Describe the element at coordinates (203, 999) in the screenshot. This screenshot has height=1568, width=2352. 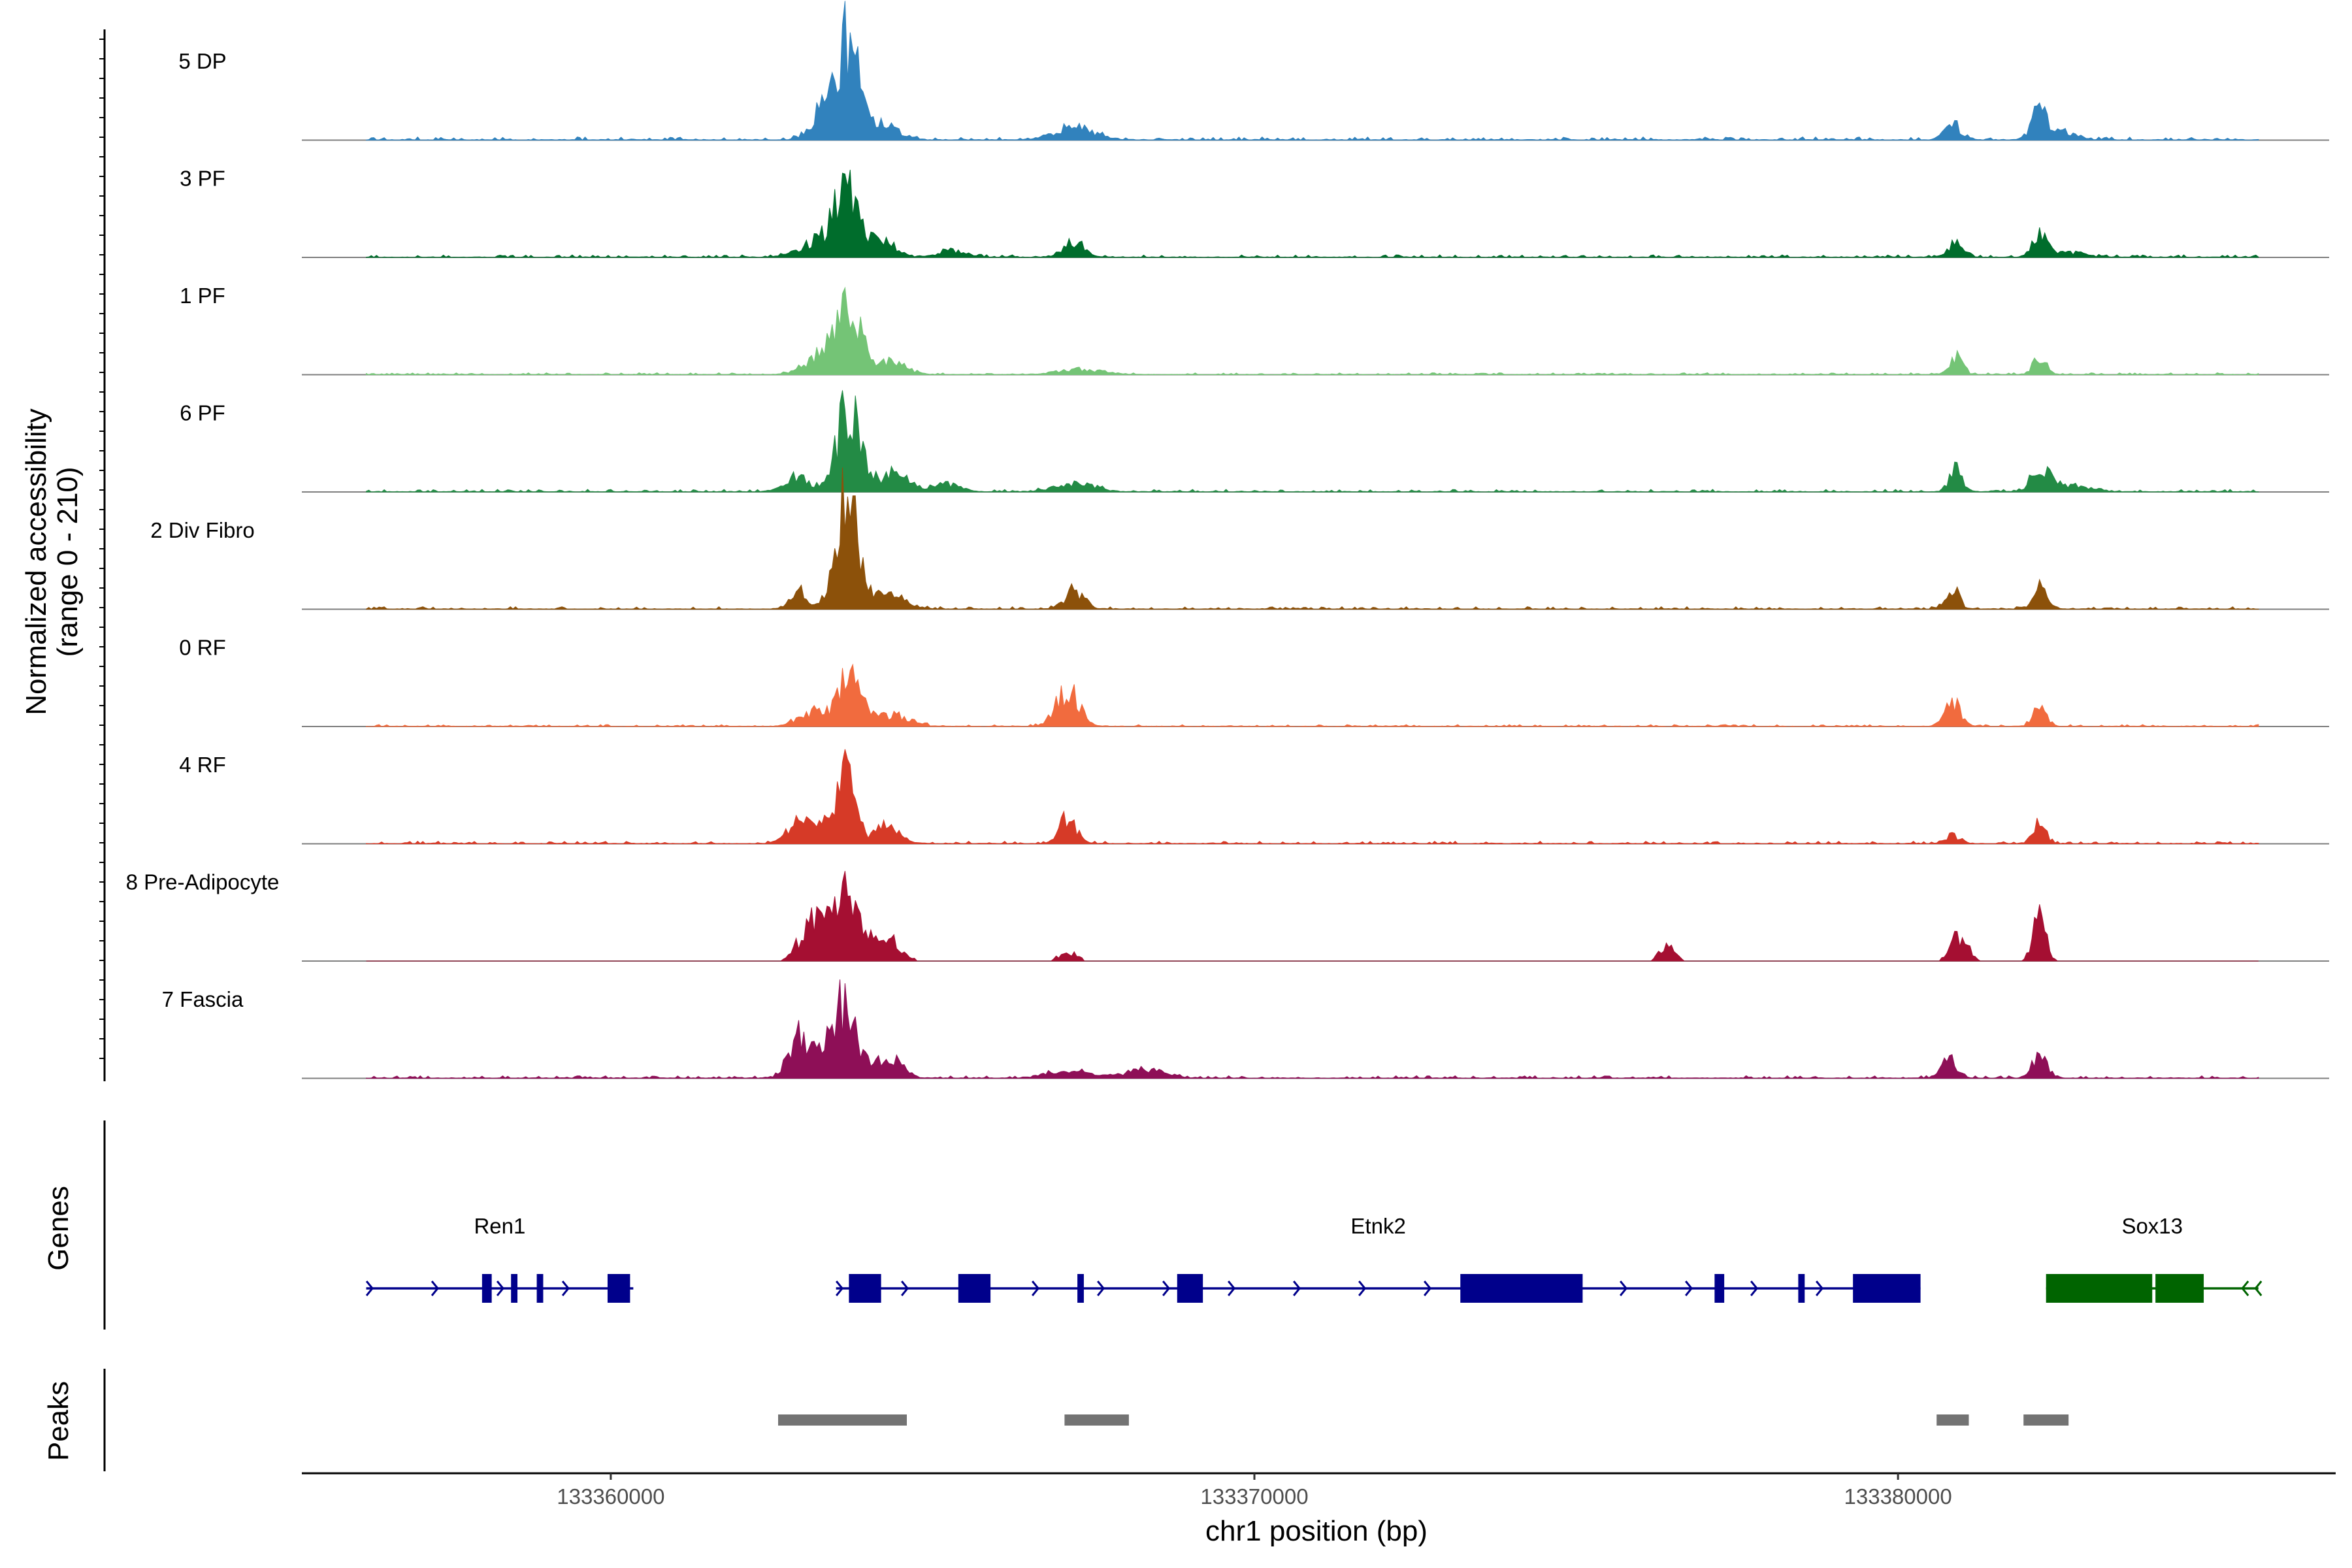
I see `track-label: 7 Fascia` at that location.